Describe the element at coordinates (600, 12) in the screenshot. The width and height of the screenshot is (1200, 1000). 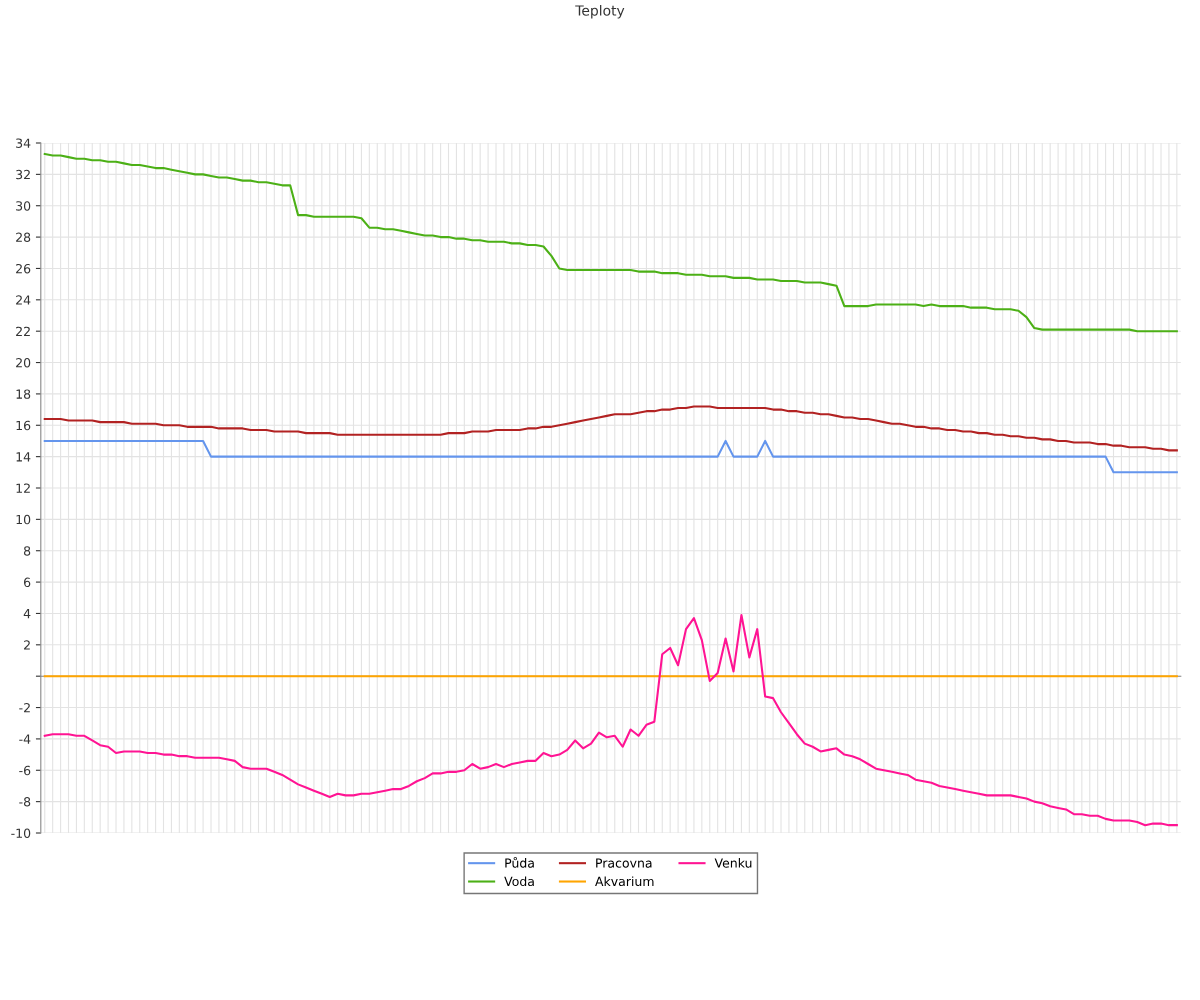
I see `chart-title: Teploty` at that location.